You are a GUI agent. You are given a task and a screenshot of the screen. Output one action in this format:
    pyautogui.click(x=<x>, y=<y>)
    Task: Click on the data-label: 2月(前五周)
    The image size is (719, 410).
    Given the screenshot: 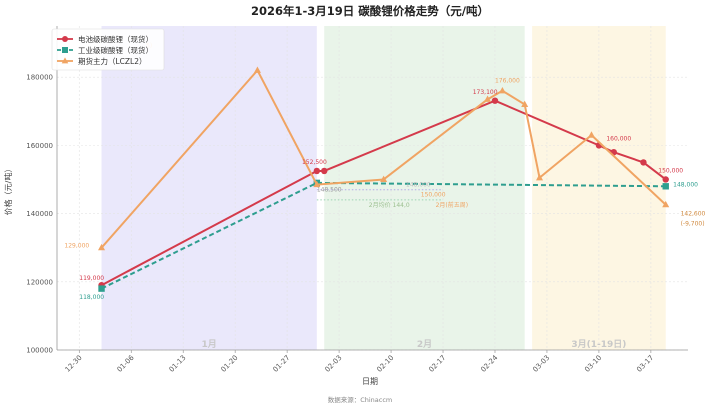 What is the action you would take?
    pyautogui.click(x=452, y=205)
    